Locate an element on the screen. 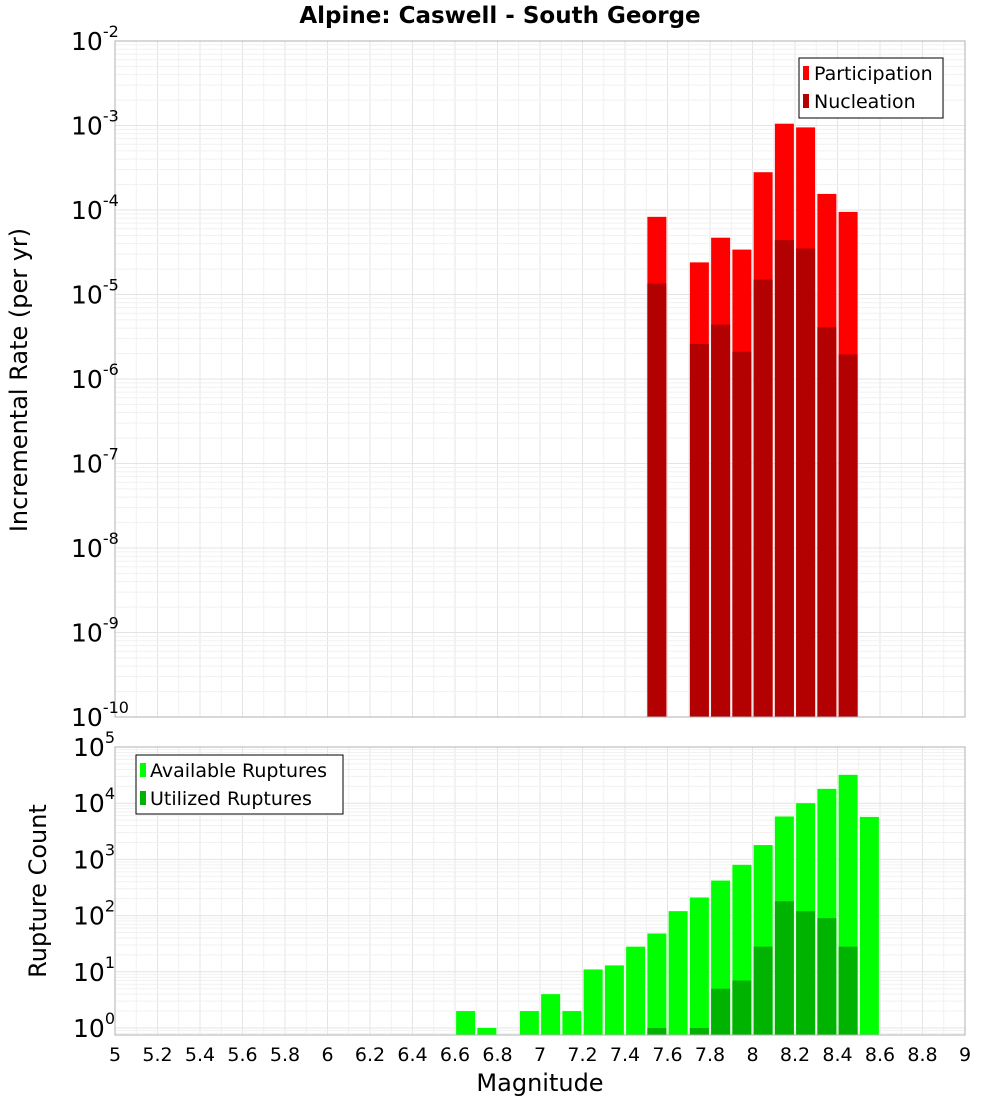 Image resolution: width=1000 pixels, height=1100 pixels. top-legend-box is located at coordinates (871, 88).